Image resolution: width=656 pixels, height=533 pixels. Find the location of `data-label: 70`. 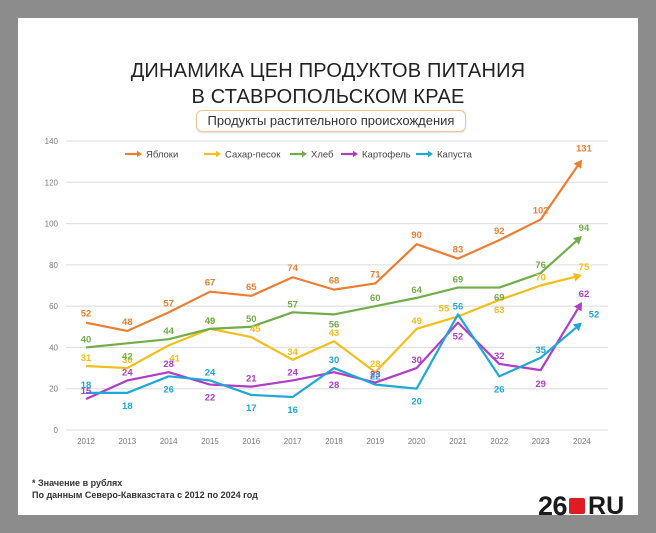

data-label: 70 is located at coordinates (540, 278).